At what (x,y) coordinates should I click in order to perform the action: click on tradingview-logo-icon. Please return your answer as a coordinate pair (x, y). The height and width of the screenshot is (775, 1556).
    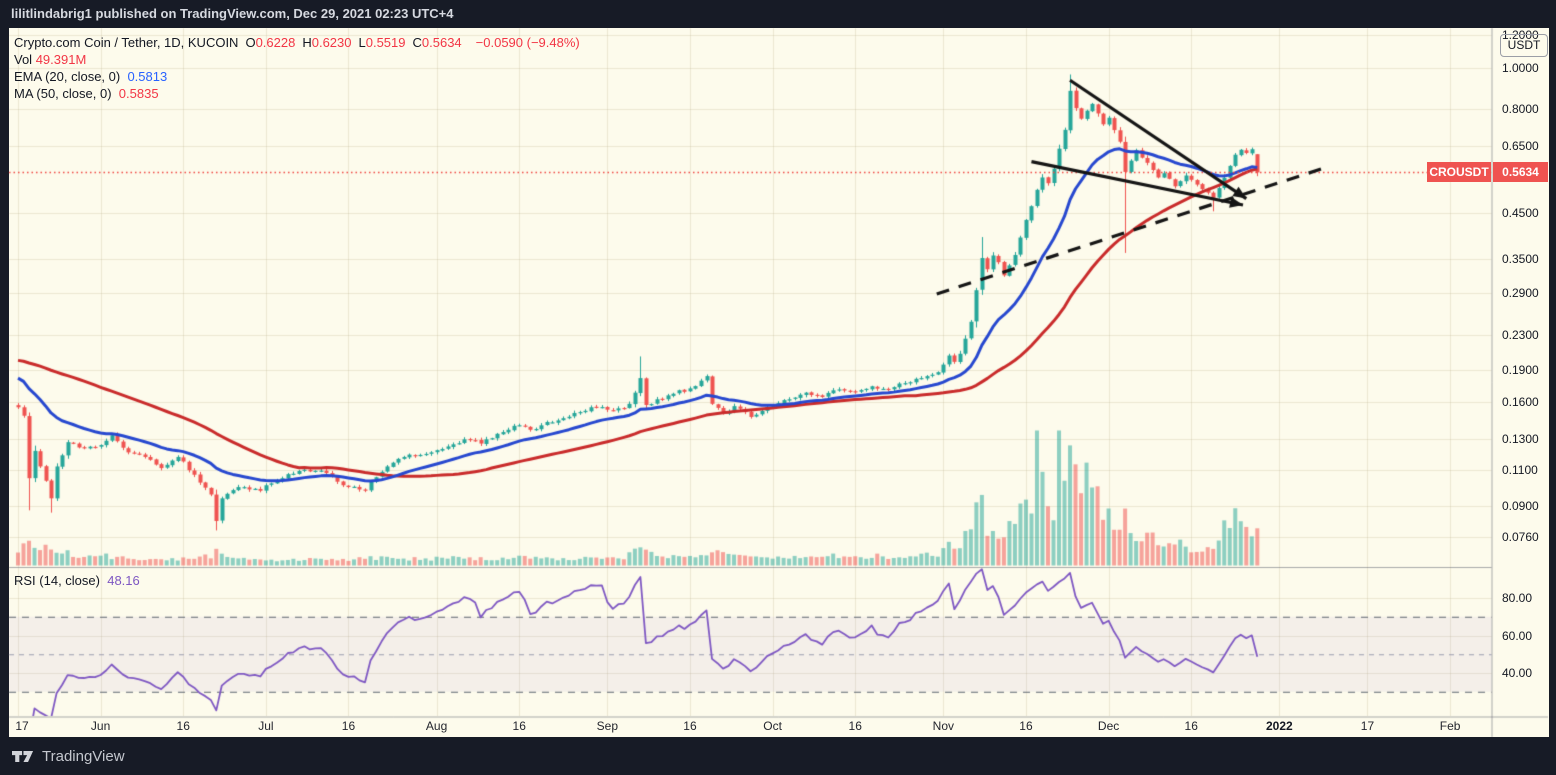
    Looking at the image, I should click on (23, 756).